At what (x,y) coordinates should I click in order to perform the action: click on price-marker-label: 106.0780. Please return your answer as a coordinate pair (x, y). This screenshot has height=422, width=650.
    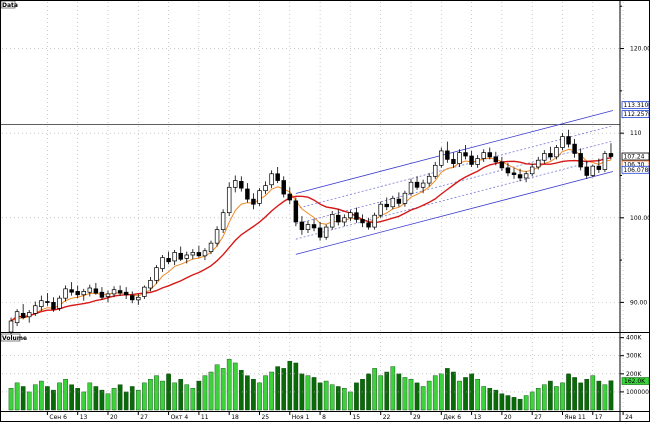
    Looking at the image, I should click on (637, 170).